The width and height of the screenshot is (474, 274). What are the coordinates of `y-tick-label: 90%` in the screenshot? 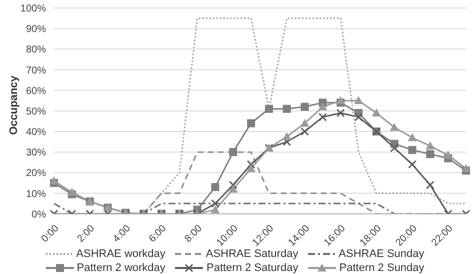 It's located at (36, 30).